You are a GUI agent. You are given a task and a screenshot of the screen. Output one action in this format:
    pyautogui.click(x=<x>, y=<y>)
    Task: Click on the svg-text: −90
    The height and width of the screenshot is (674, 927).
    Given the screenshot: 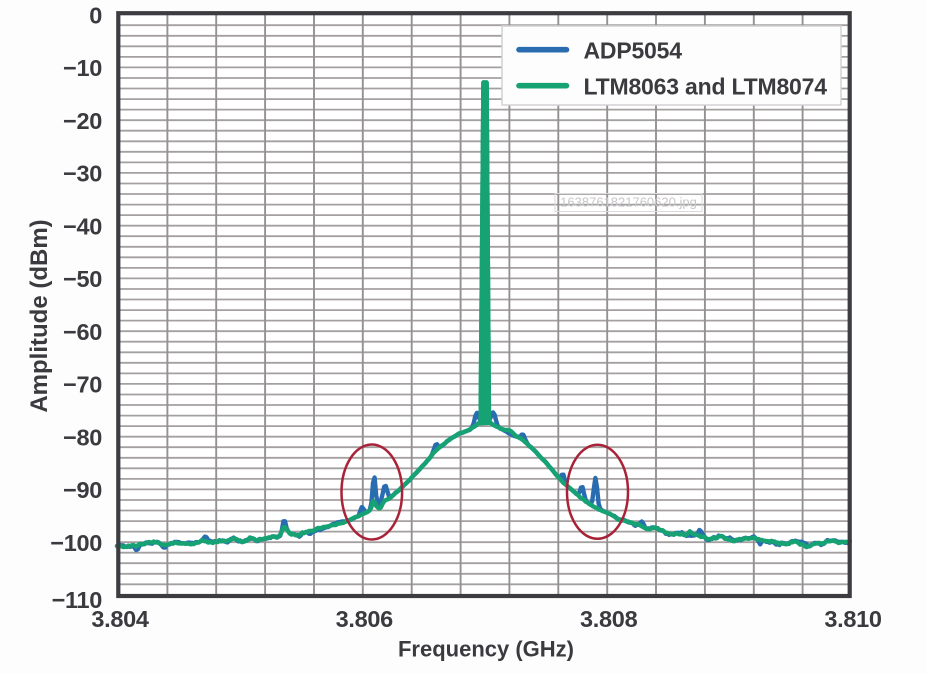 What is the action you would take?
    pyautogui.click(x=82, y=490)
    